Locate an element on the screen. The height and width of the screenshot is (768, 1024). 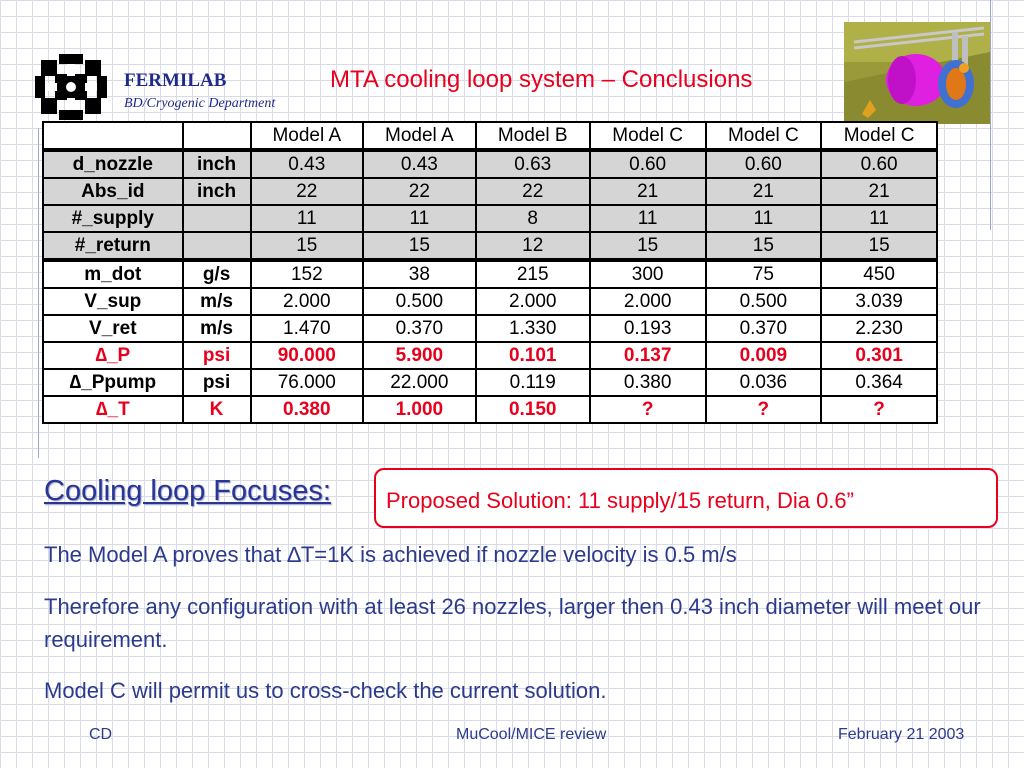
table-row: Abs_id inch 22 22 22 21 21 21 is located at coordinates (490, 191).